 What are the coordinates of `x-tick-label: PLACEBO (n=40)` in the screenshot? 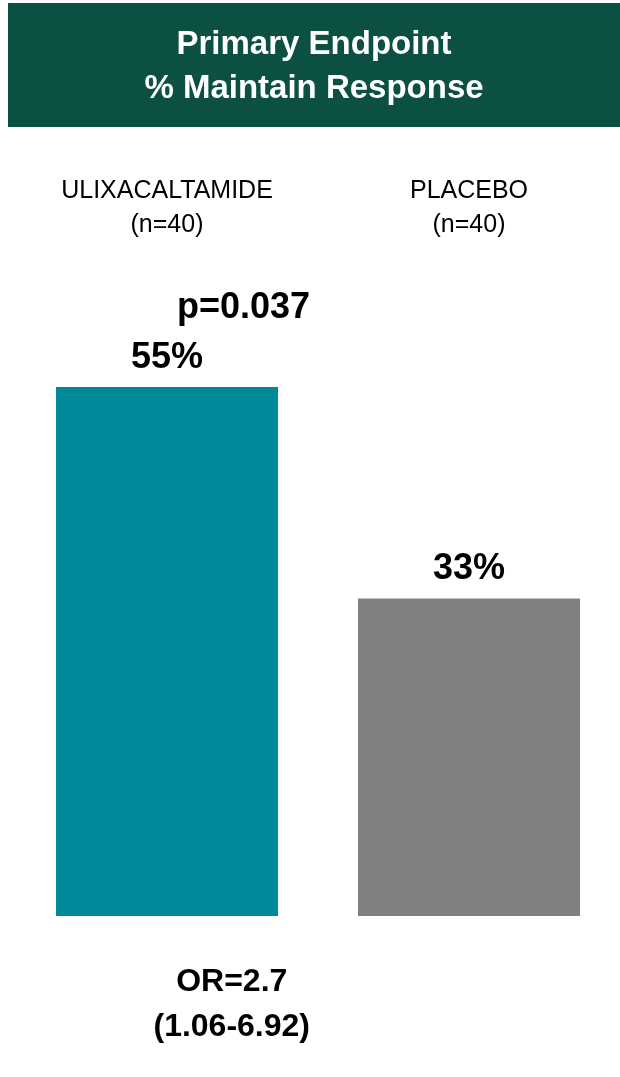 It's located at (469, 206).